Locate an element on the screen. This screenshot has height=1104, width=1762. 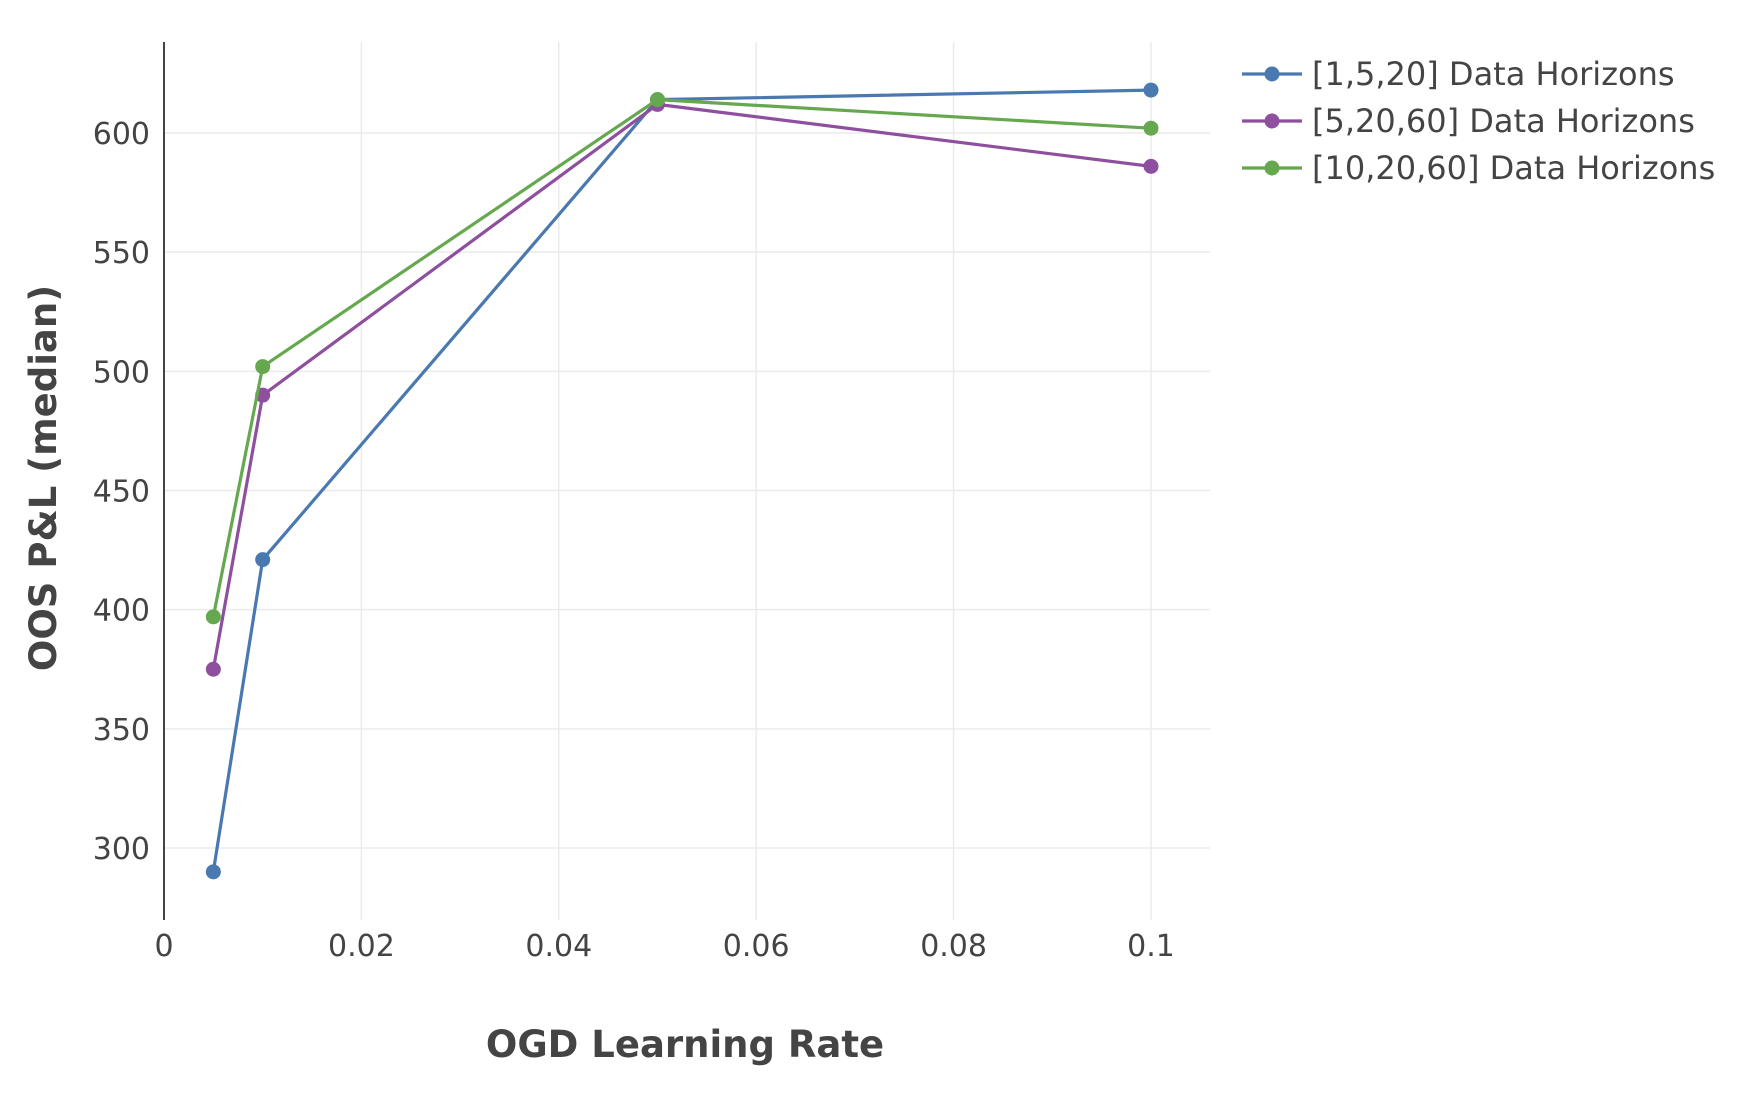
y-tick-label: 600 is located at coordinates (121, 134).